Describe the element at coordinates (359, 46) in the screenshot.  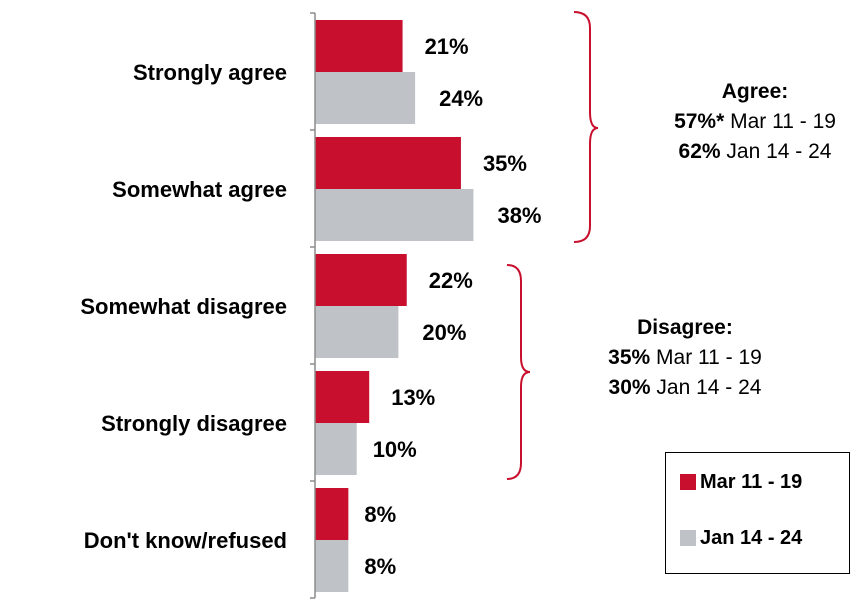
I see `bar-strongly-agree-mar` at that location.